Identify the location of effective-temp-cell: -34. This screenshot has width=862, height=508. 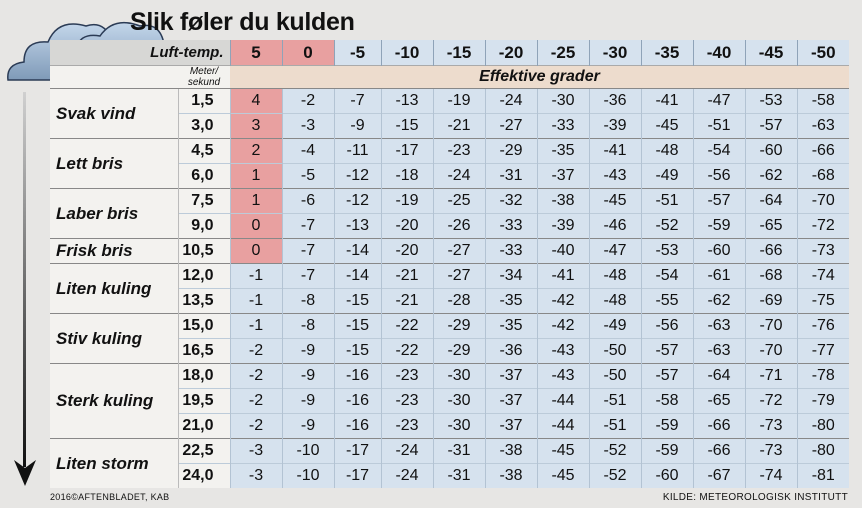
(510, 276).